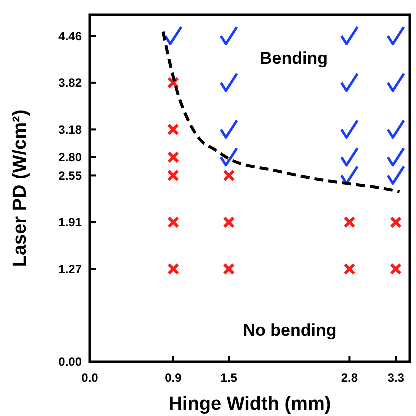 This screenshot has height=416, width=416. Describe the element at coordinates (290, 330) in the screenshot. I see `annotation: No bending` at that location.